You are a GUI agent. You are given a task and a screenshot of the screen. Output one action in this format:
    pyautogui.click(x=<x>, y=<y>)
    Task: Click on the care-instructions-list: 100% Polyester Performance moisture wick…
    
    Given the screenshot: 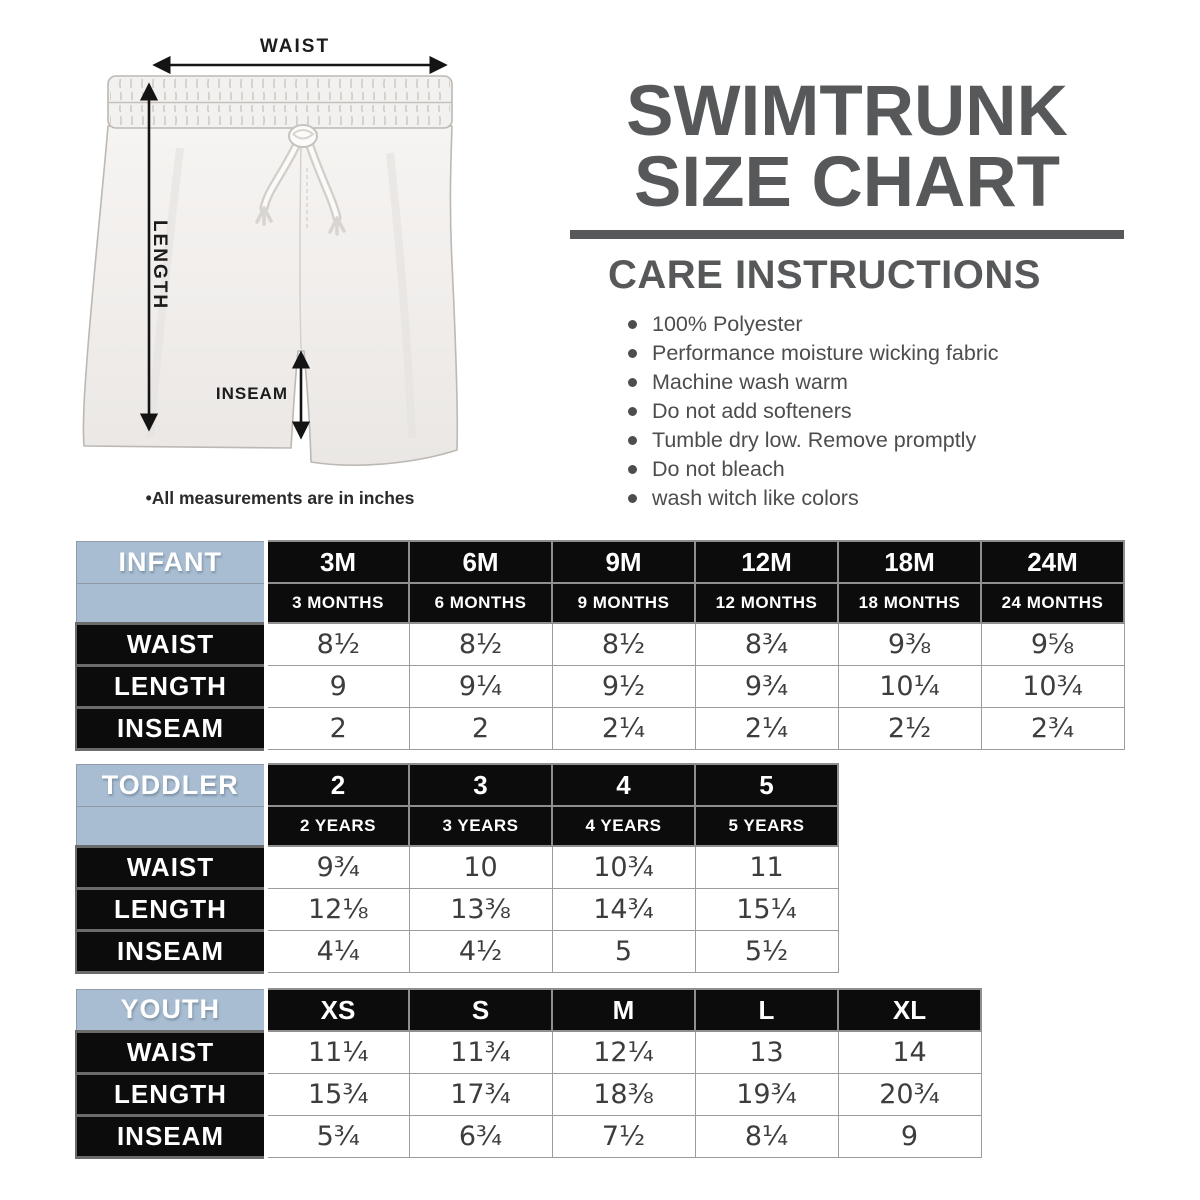 What is the action you would take?
    pyautogui.click(x=875, y=411)
    